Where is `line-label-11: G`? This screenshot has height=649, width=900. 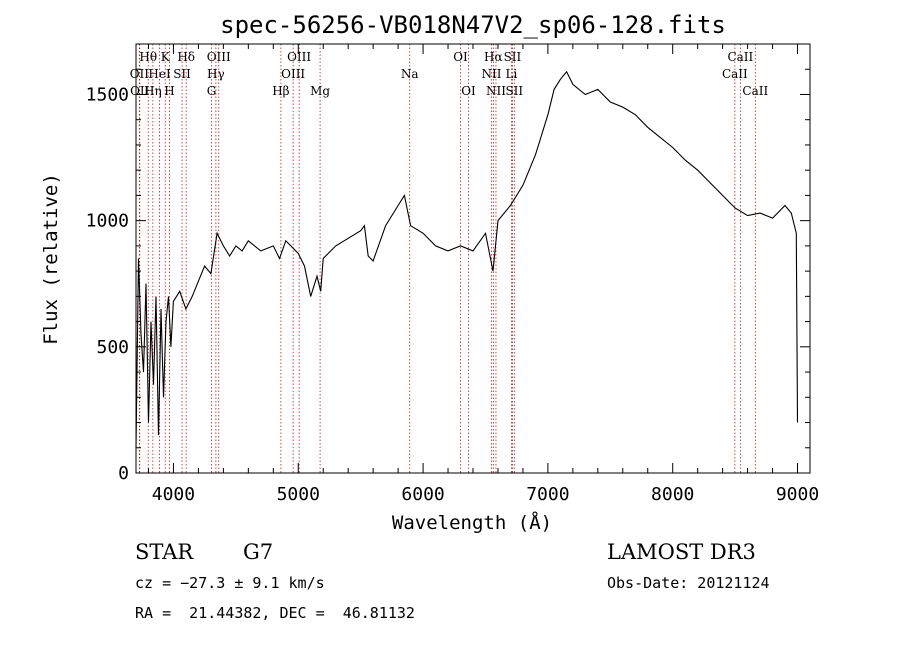
line-label-11: G is located at coordinates (212, 91).